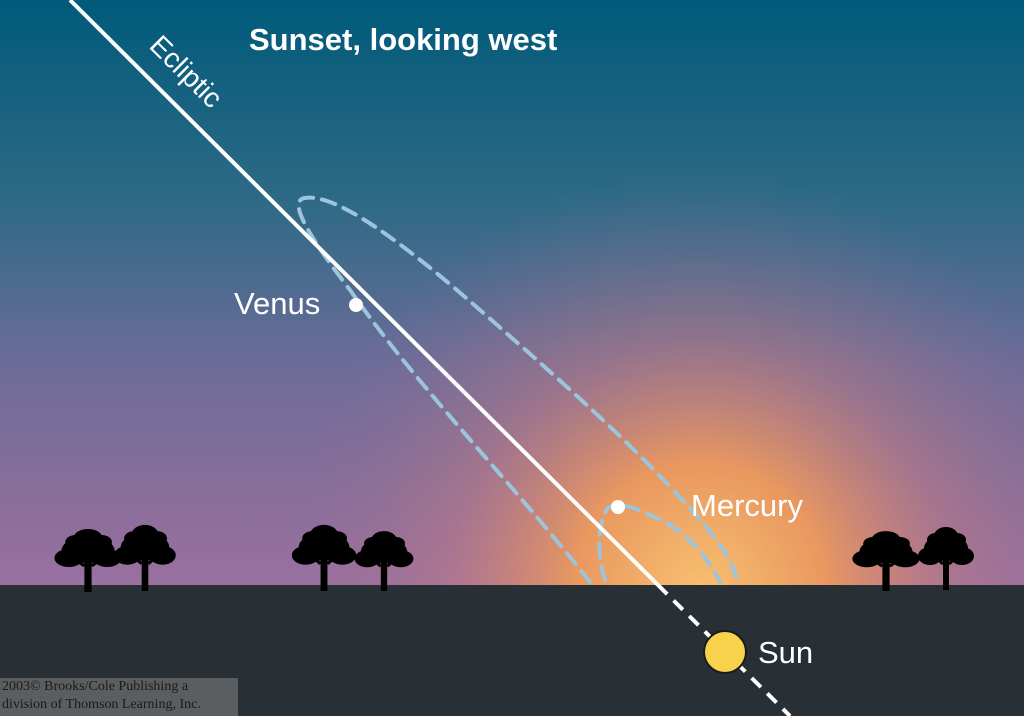 Image resolution: width=1024 pixels, height=716 pixels. Describe the element at coordinates (659, 543) in the screenshot. I see `mercury-orbit-path` at that location.